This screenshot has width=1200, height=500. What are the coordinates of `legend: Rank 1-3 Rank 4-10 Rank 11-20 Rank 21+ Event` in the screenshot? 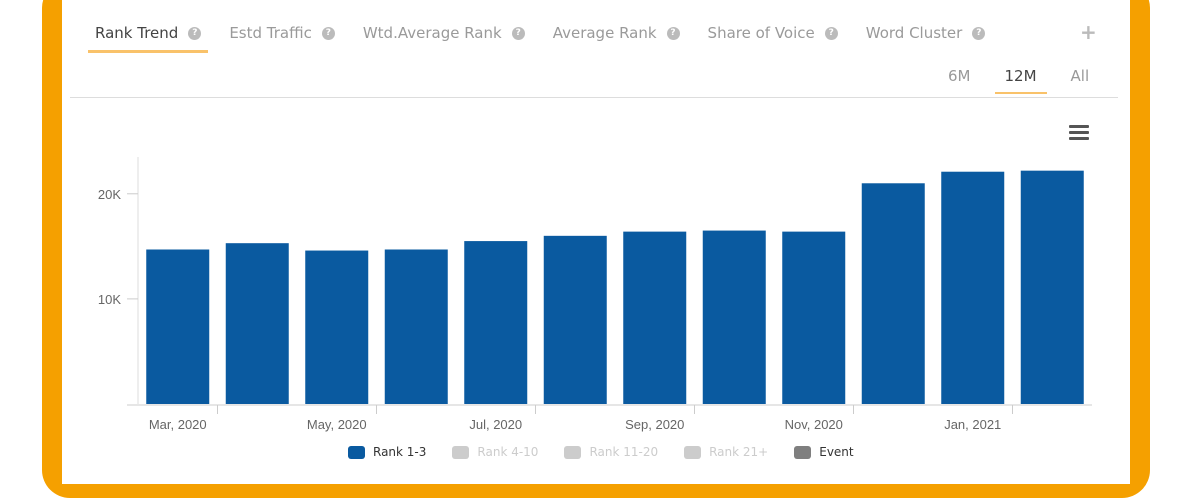 It's located at (614, 452).